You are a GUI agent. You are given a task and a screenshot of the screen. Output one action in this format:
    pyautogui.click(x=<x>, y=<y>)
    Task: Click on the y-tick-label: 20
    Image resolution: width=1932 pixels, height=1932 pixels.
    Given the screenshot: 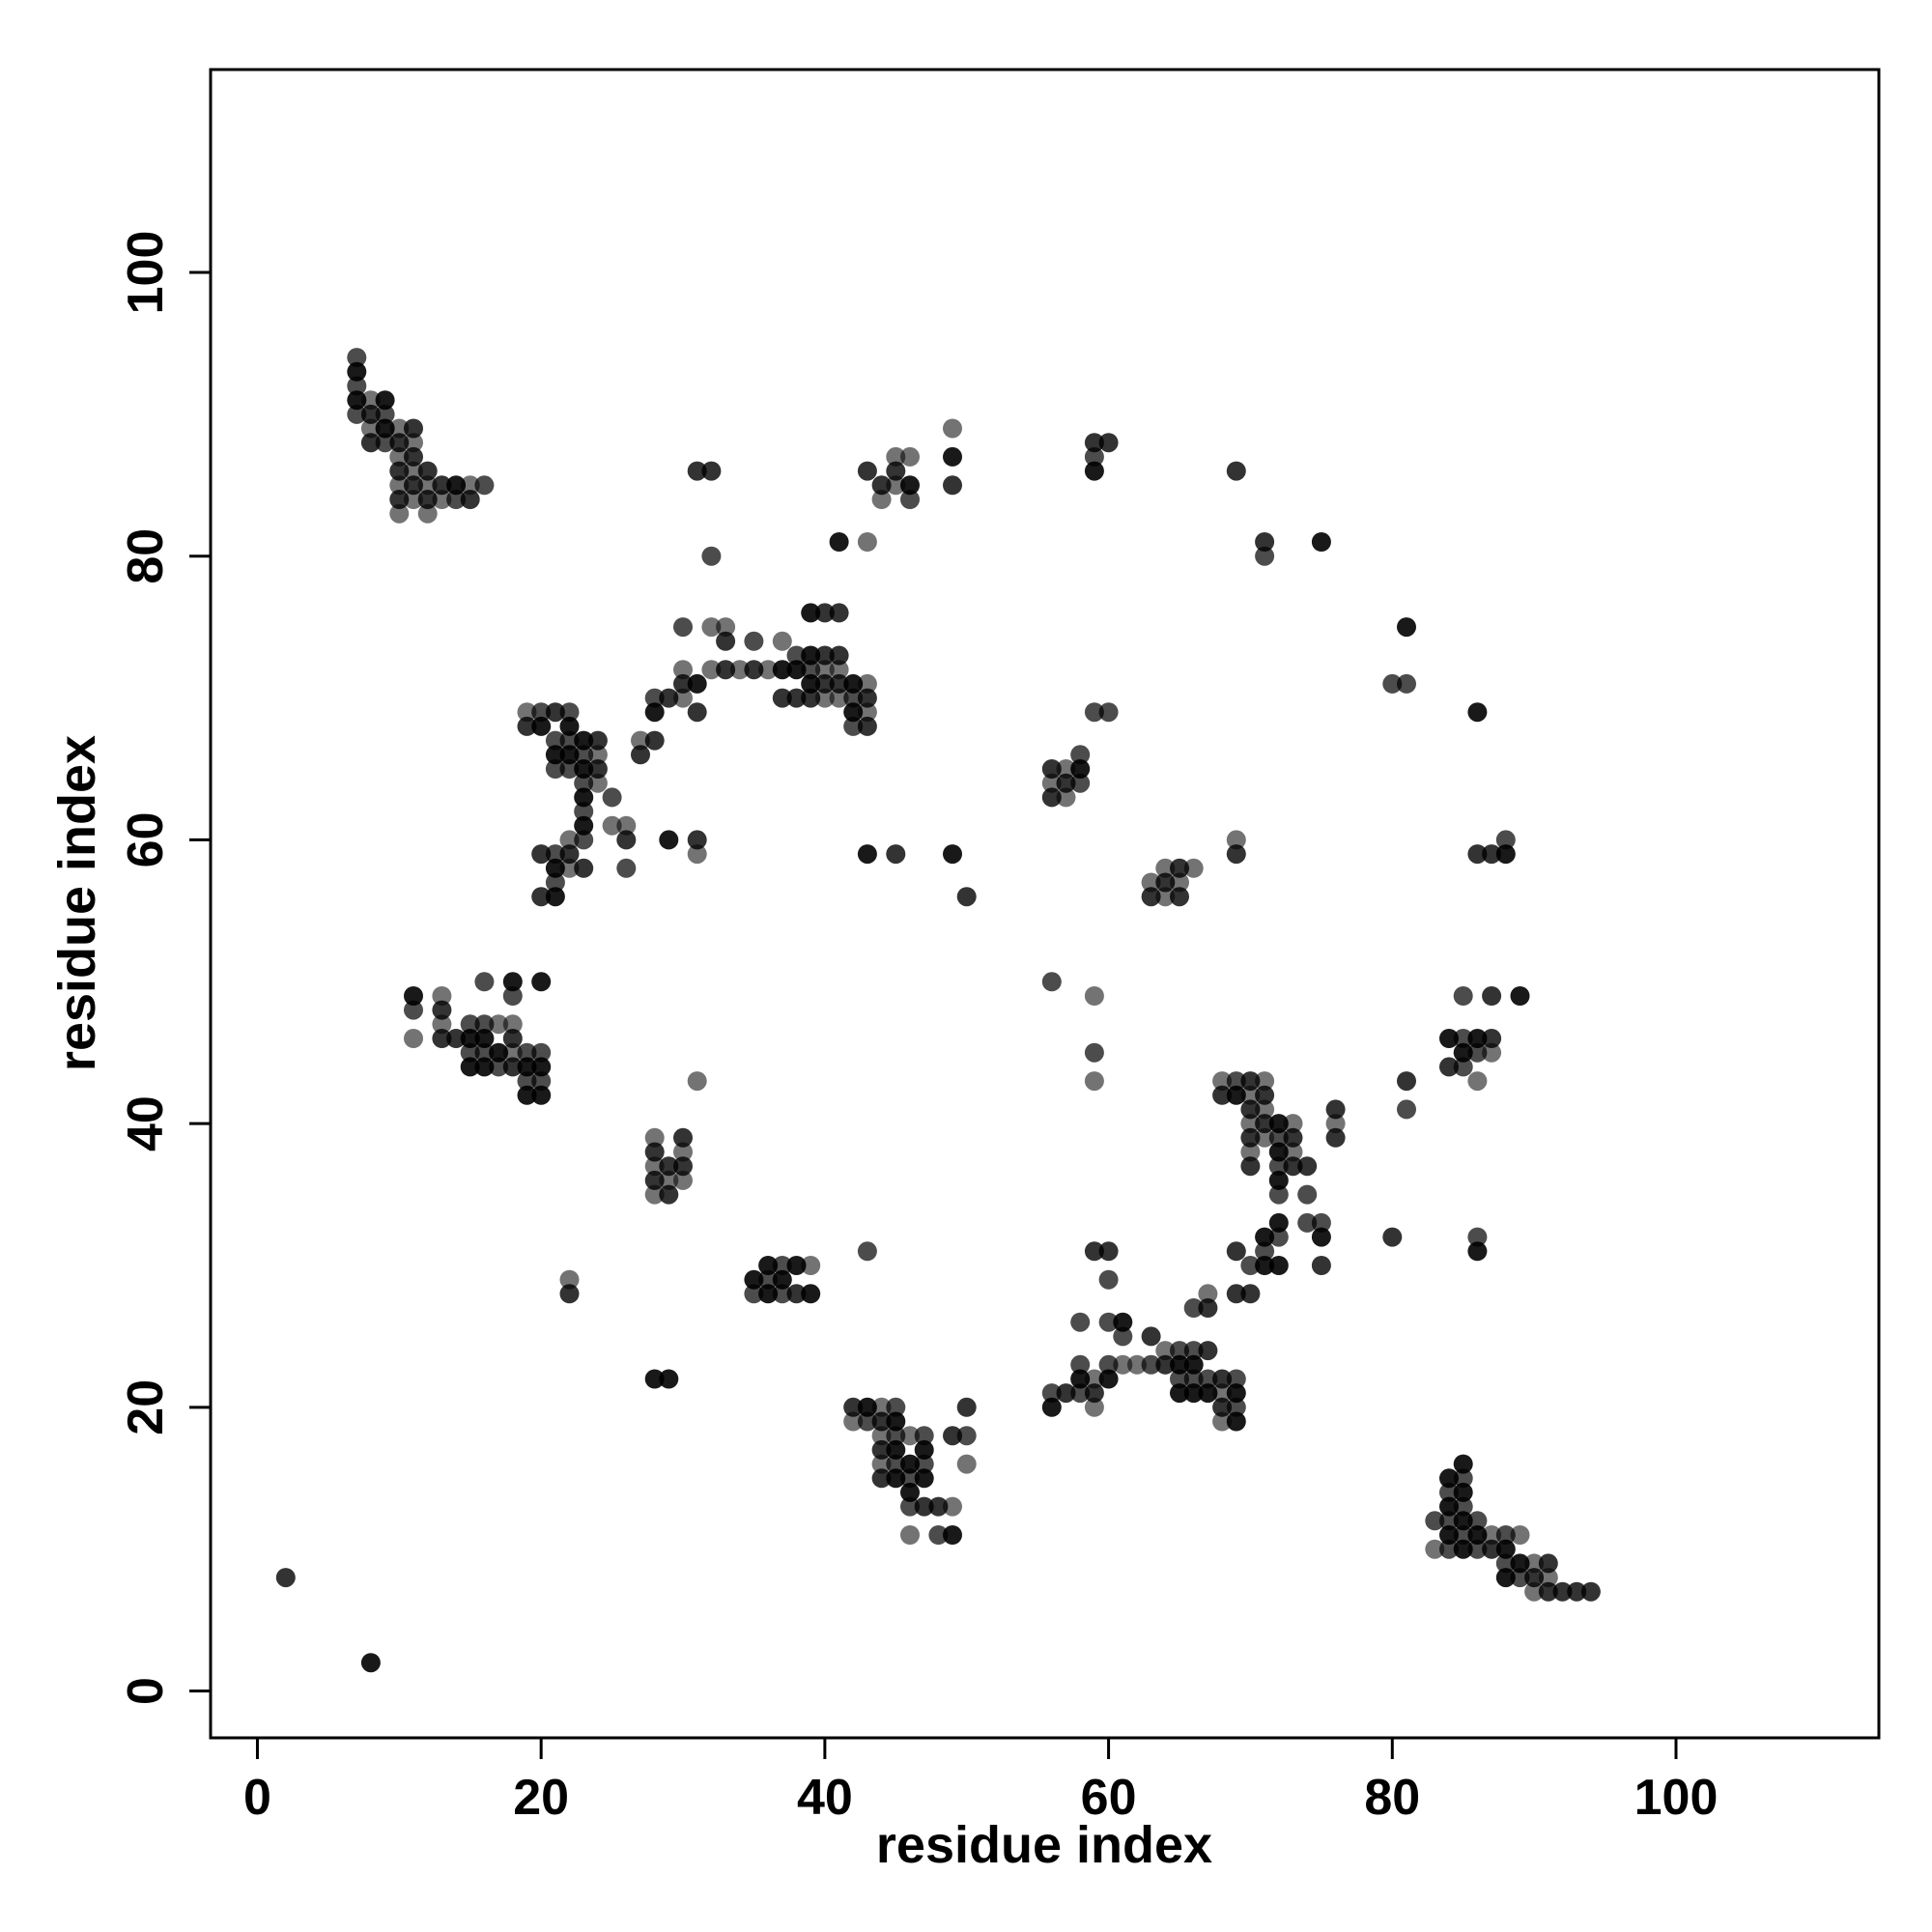 What is the action you would take?
    pyautogui.click(x=146, y=1407)
    